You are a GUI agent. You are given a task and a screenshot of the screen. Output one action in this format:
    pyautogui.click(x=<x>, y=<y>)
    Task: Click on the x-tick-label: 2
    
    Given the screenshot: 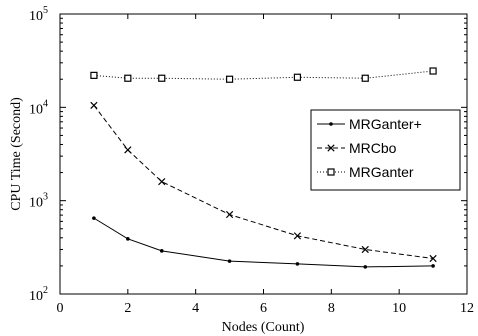 What is the action you would take?
    pyautogui.click(x=127, y=308)
    